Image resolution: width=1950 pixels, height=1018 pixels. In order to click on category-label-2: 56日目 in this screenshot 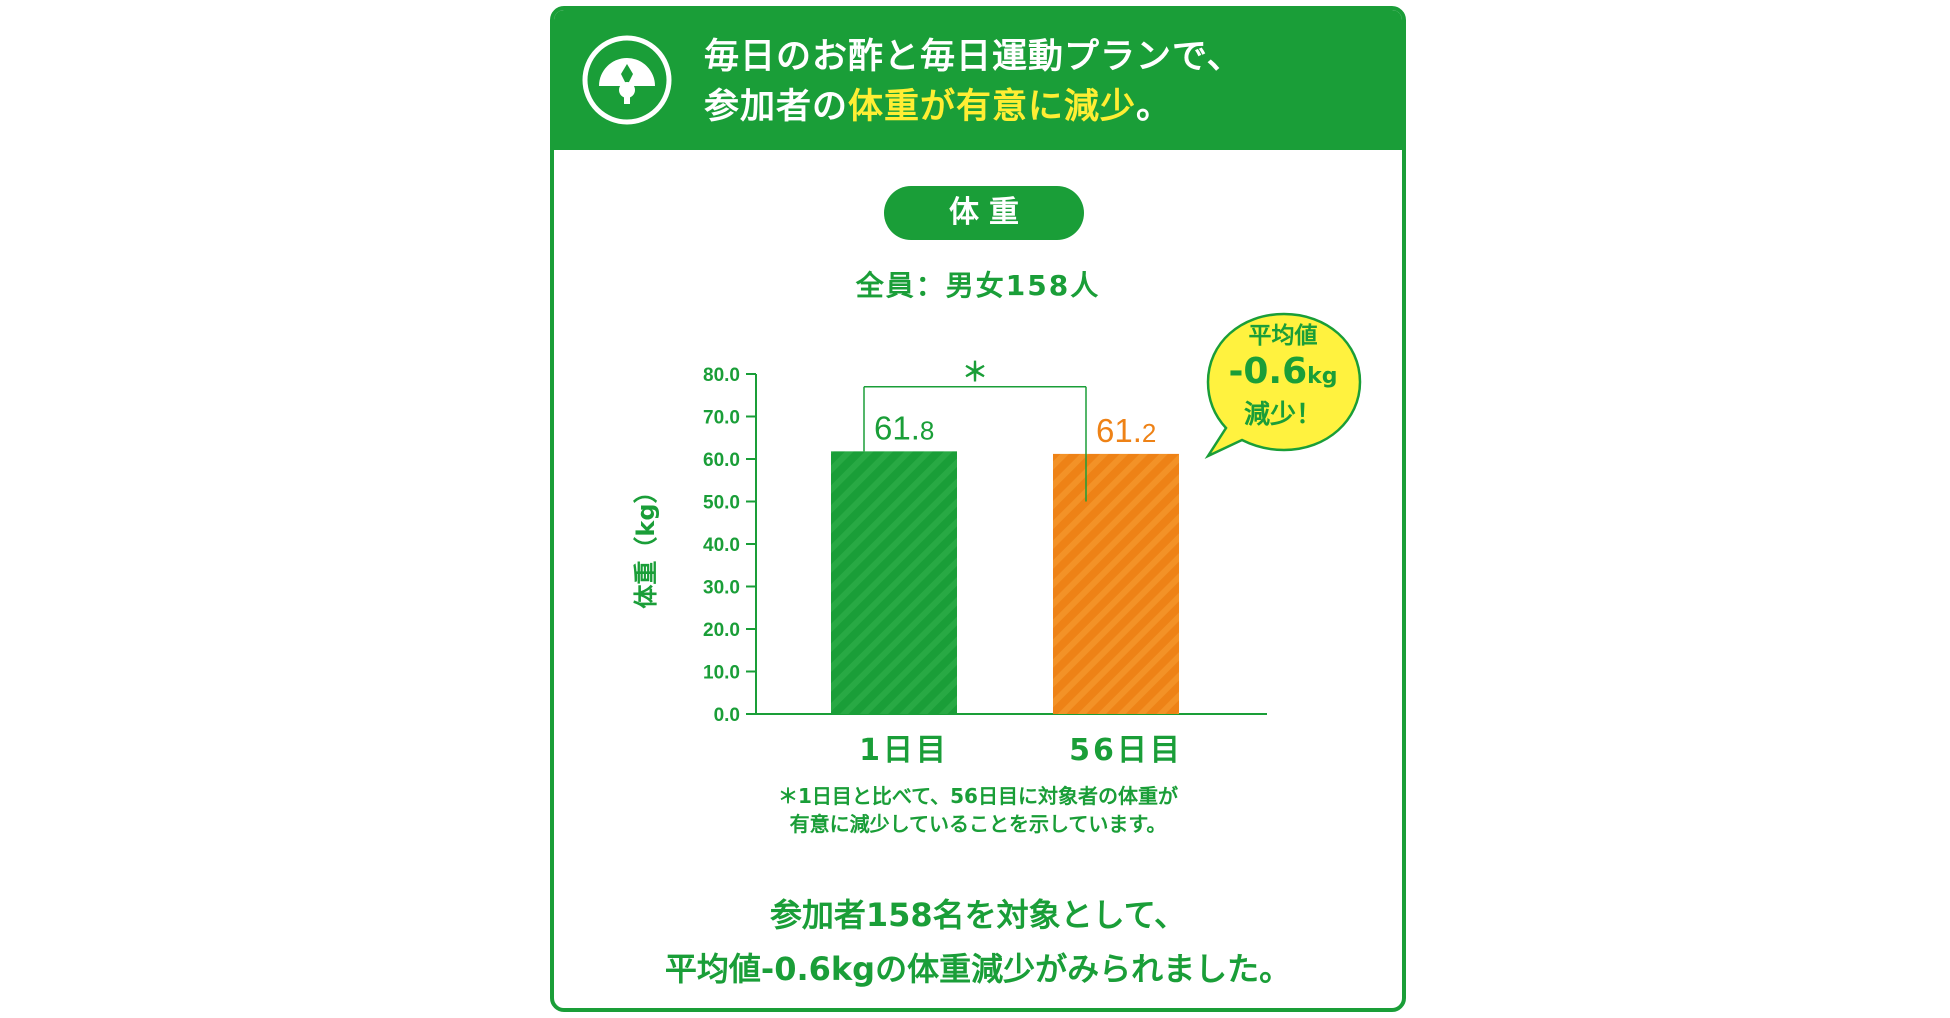, I will do `click(1126, 750)`.